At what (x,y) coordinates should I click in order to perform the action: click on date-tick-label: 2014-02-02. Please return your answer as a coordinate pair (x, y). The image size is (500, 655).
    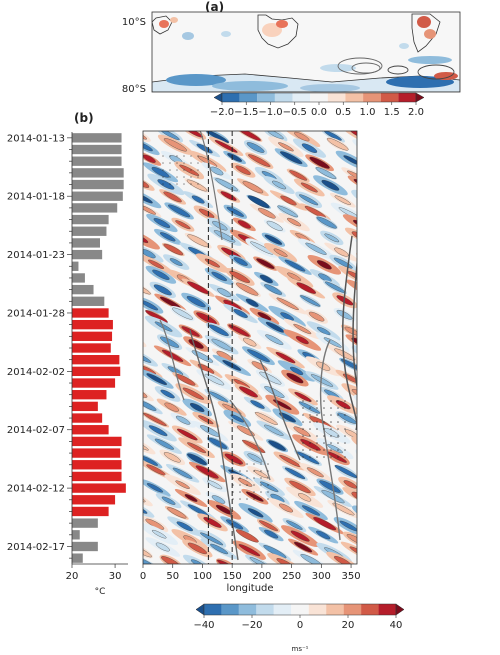
    Looking at the image, I should click on (36, 372).